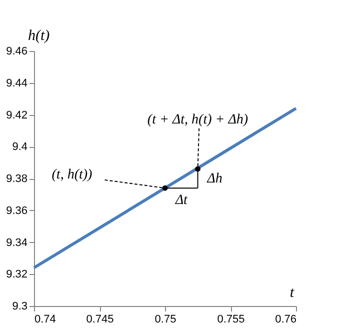  Describe the element at coordinates (17, 274) in the screenshot. I see `y-tick-label: 9.32` at that location.